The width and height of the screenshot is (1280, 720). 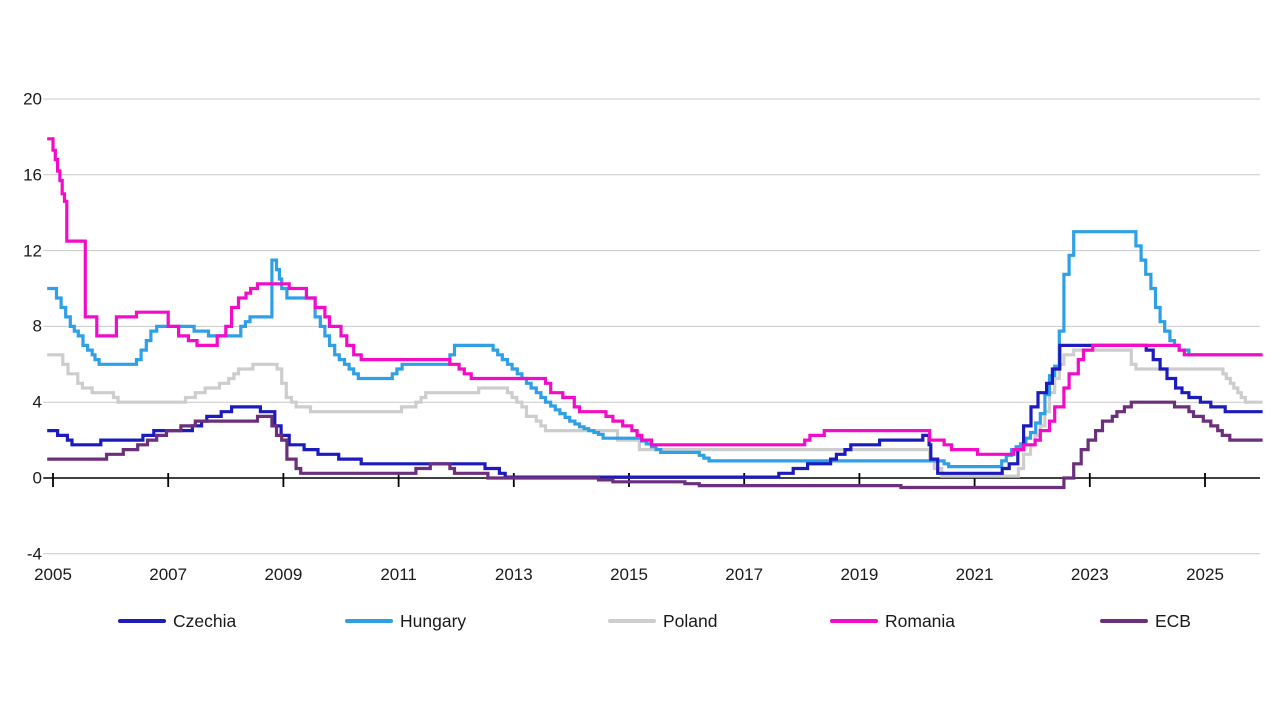 What do you see at coordinates (205, 620) in the screenshot?
I see `legend-label-czechia: Czechia` at bounding box center [205, 620].